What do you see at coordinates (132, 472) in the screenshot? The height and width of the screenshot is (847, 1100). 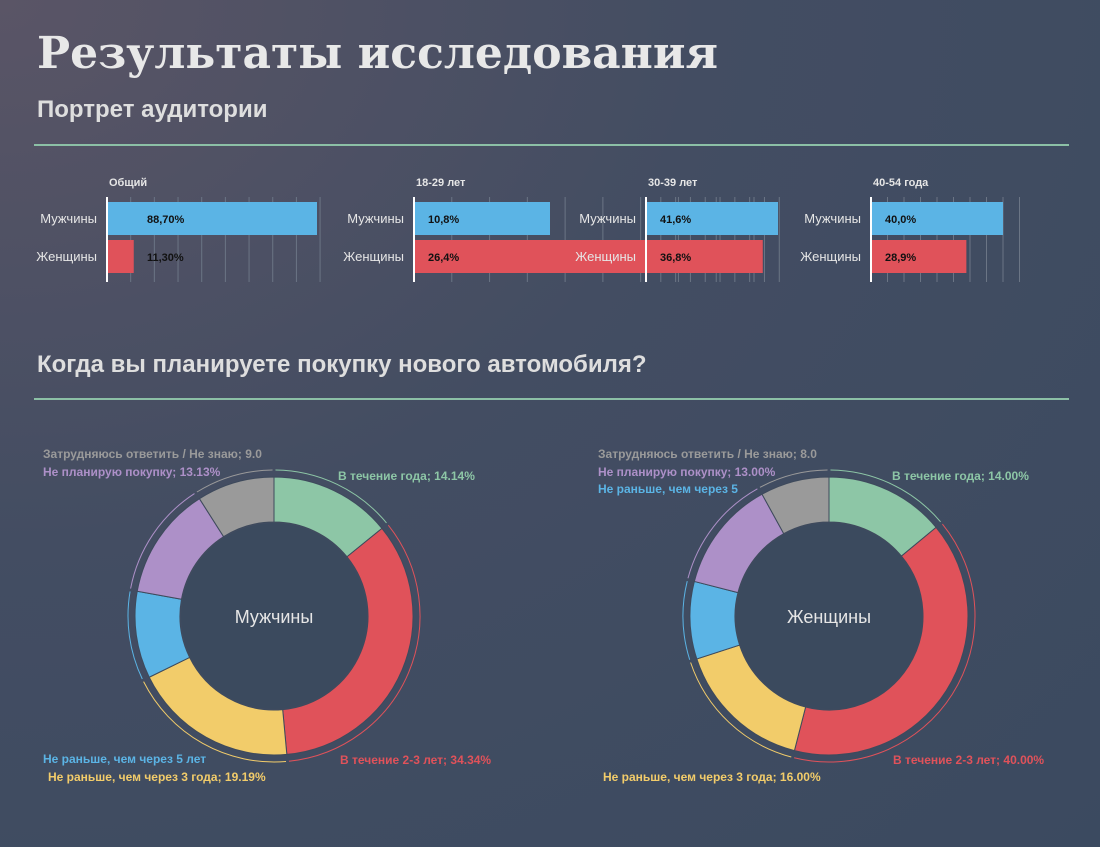 I see `donut-slice-label: Не планирую покупку; 13.13%` at bounding box center [132, 472].